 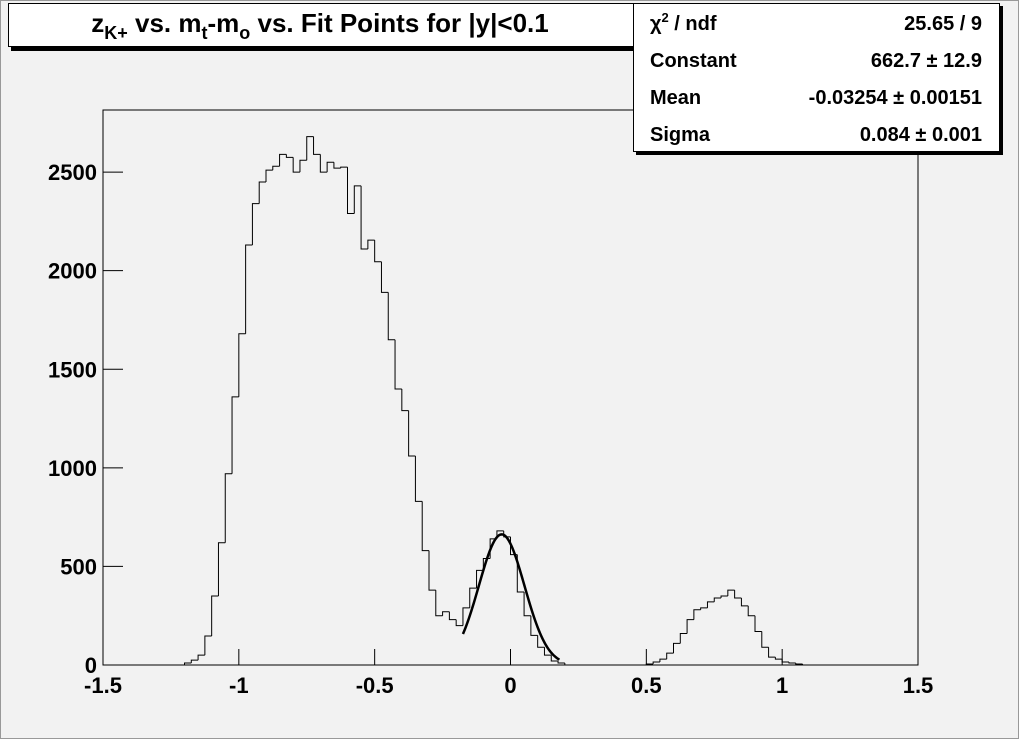 What do you see at coordinates (399, 23) in the screenshot?
I see `title-part: vs. Fit Points for |y|<0.1` at bounding box center [399, 23].